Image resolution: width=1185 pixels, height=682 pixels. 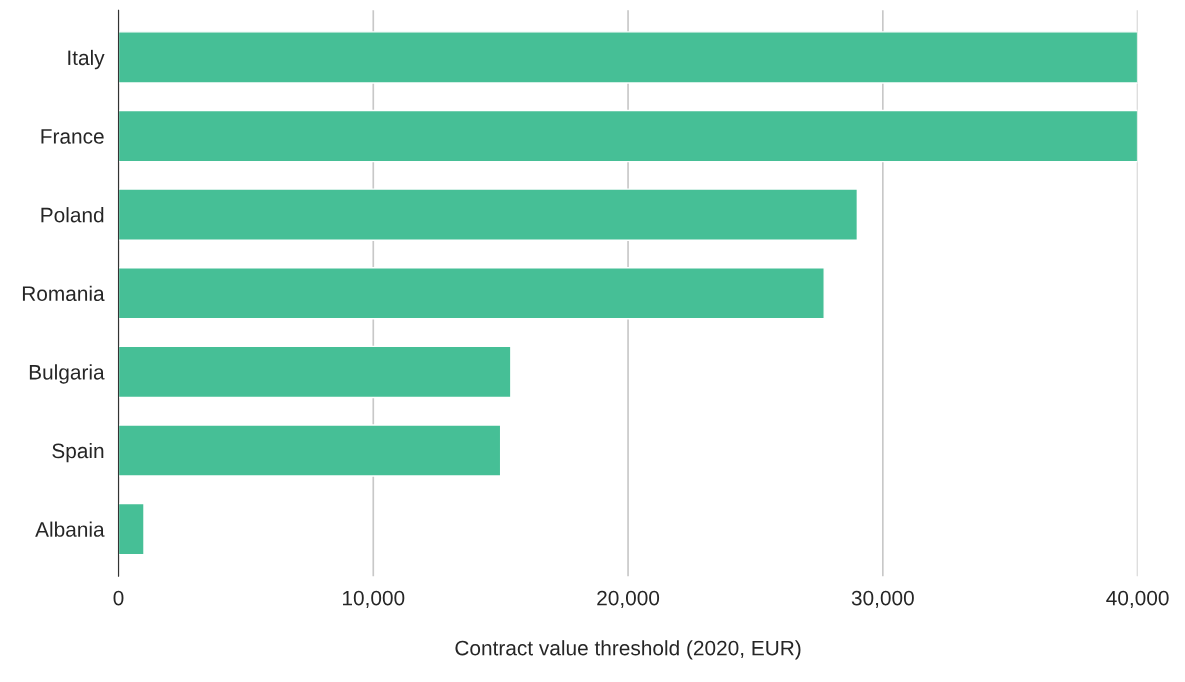 What do you see at coordinates (882, 599) in the screenshot?
I see `x-tick-label: 30,000` at bounding box center [882, 599].